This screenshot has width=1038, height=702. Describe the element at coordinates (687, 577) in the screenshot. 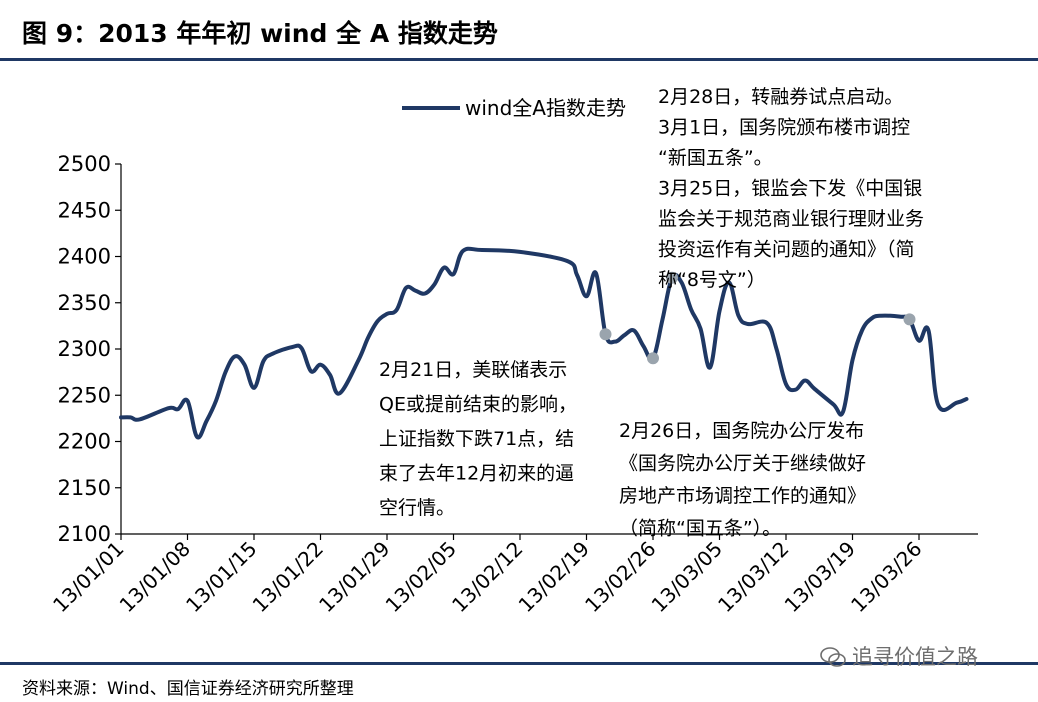

I see `x-tick-label: 13/03/05` at that location.